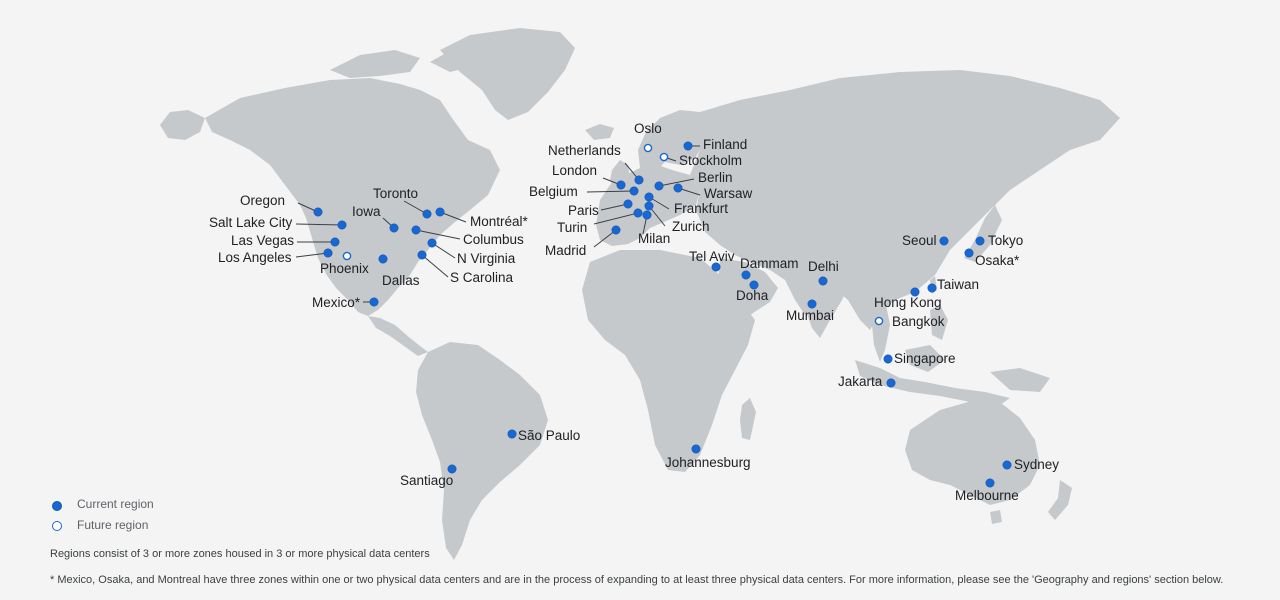  Describe the element at coordinates (944, 241) in the screenshot. I see `region-marker-seoul` at that location.